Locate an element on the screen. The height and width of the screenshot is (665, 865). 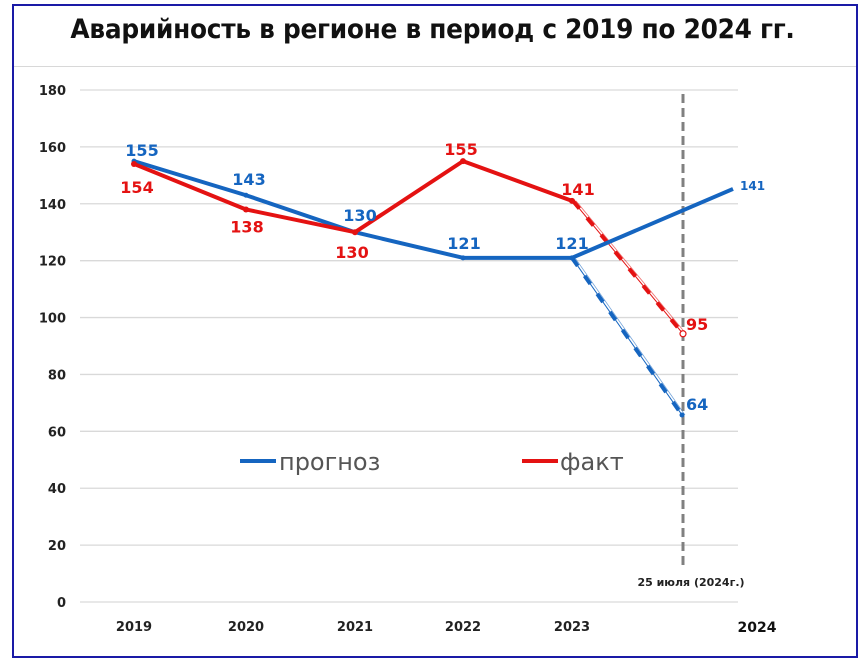
legend: прогноз факт is located at coordinates (432, 462).